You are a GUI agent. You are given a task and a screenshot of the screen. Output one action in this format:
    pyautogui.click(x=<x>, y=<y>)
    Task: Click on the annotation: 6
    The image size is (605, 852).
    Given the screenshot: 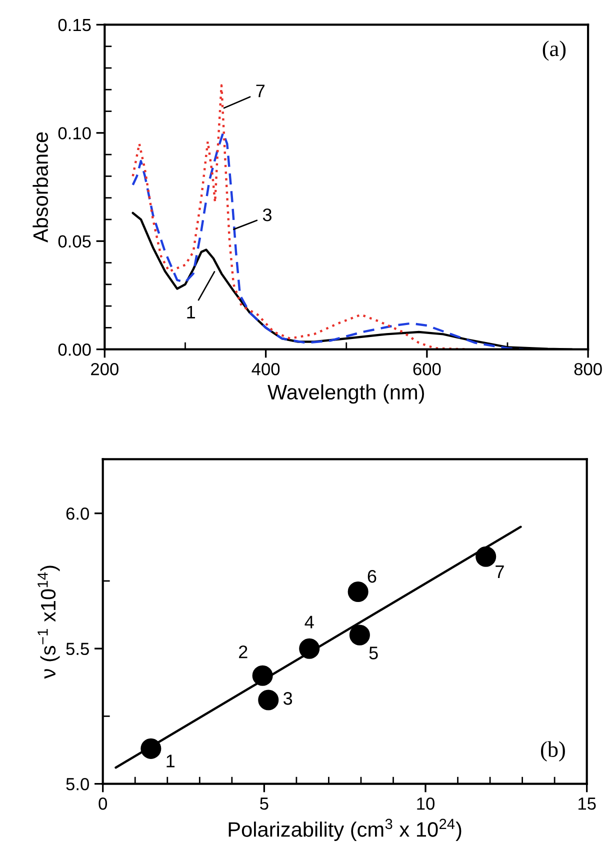 What is the action you would take?
    pyautogui.click(x=372, y=576)
    